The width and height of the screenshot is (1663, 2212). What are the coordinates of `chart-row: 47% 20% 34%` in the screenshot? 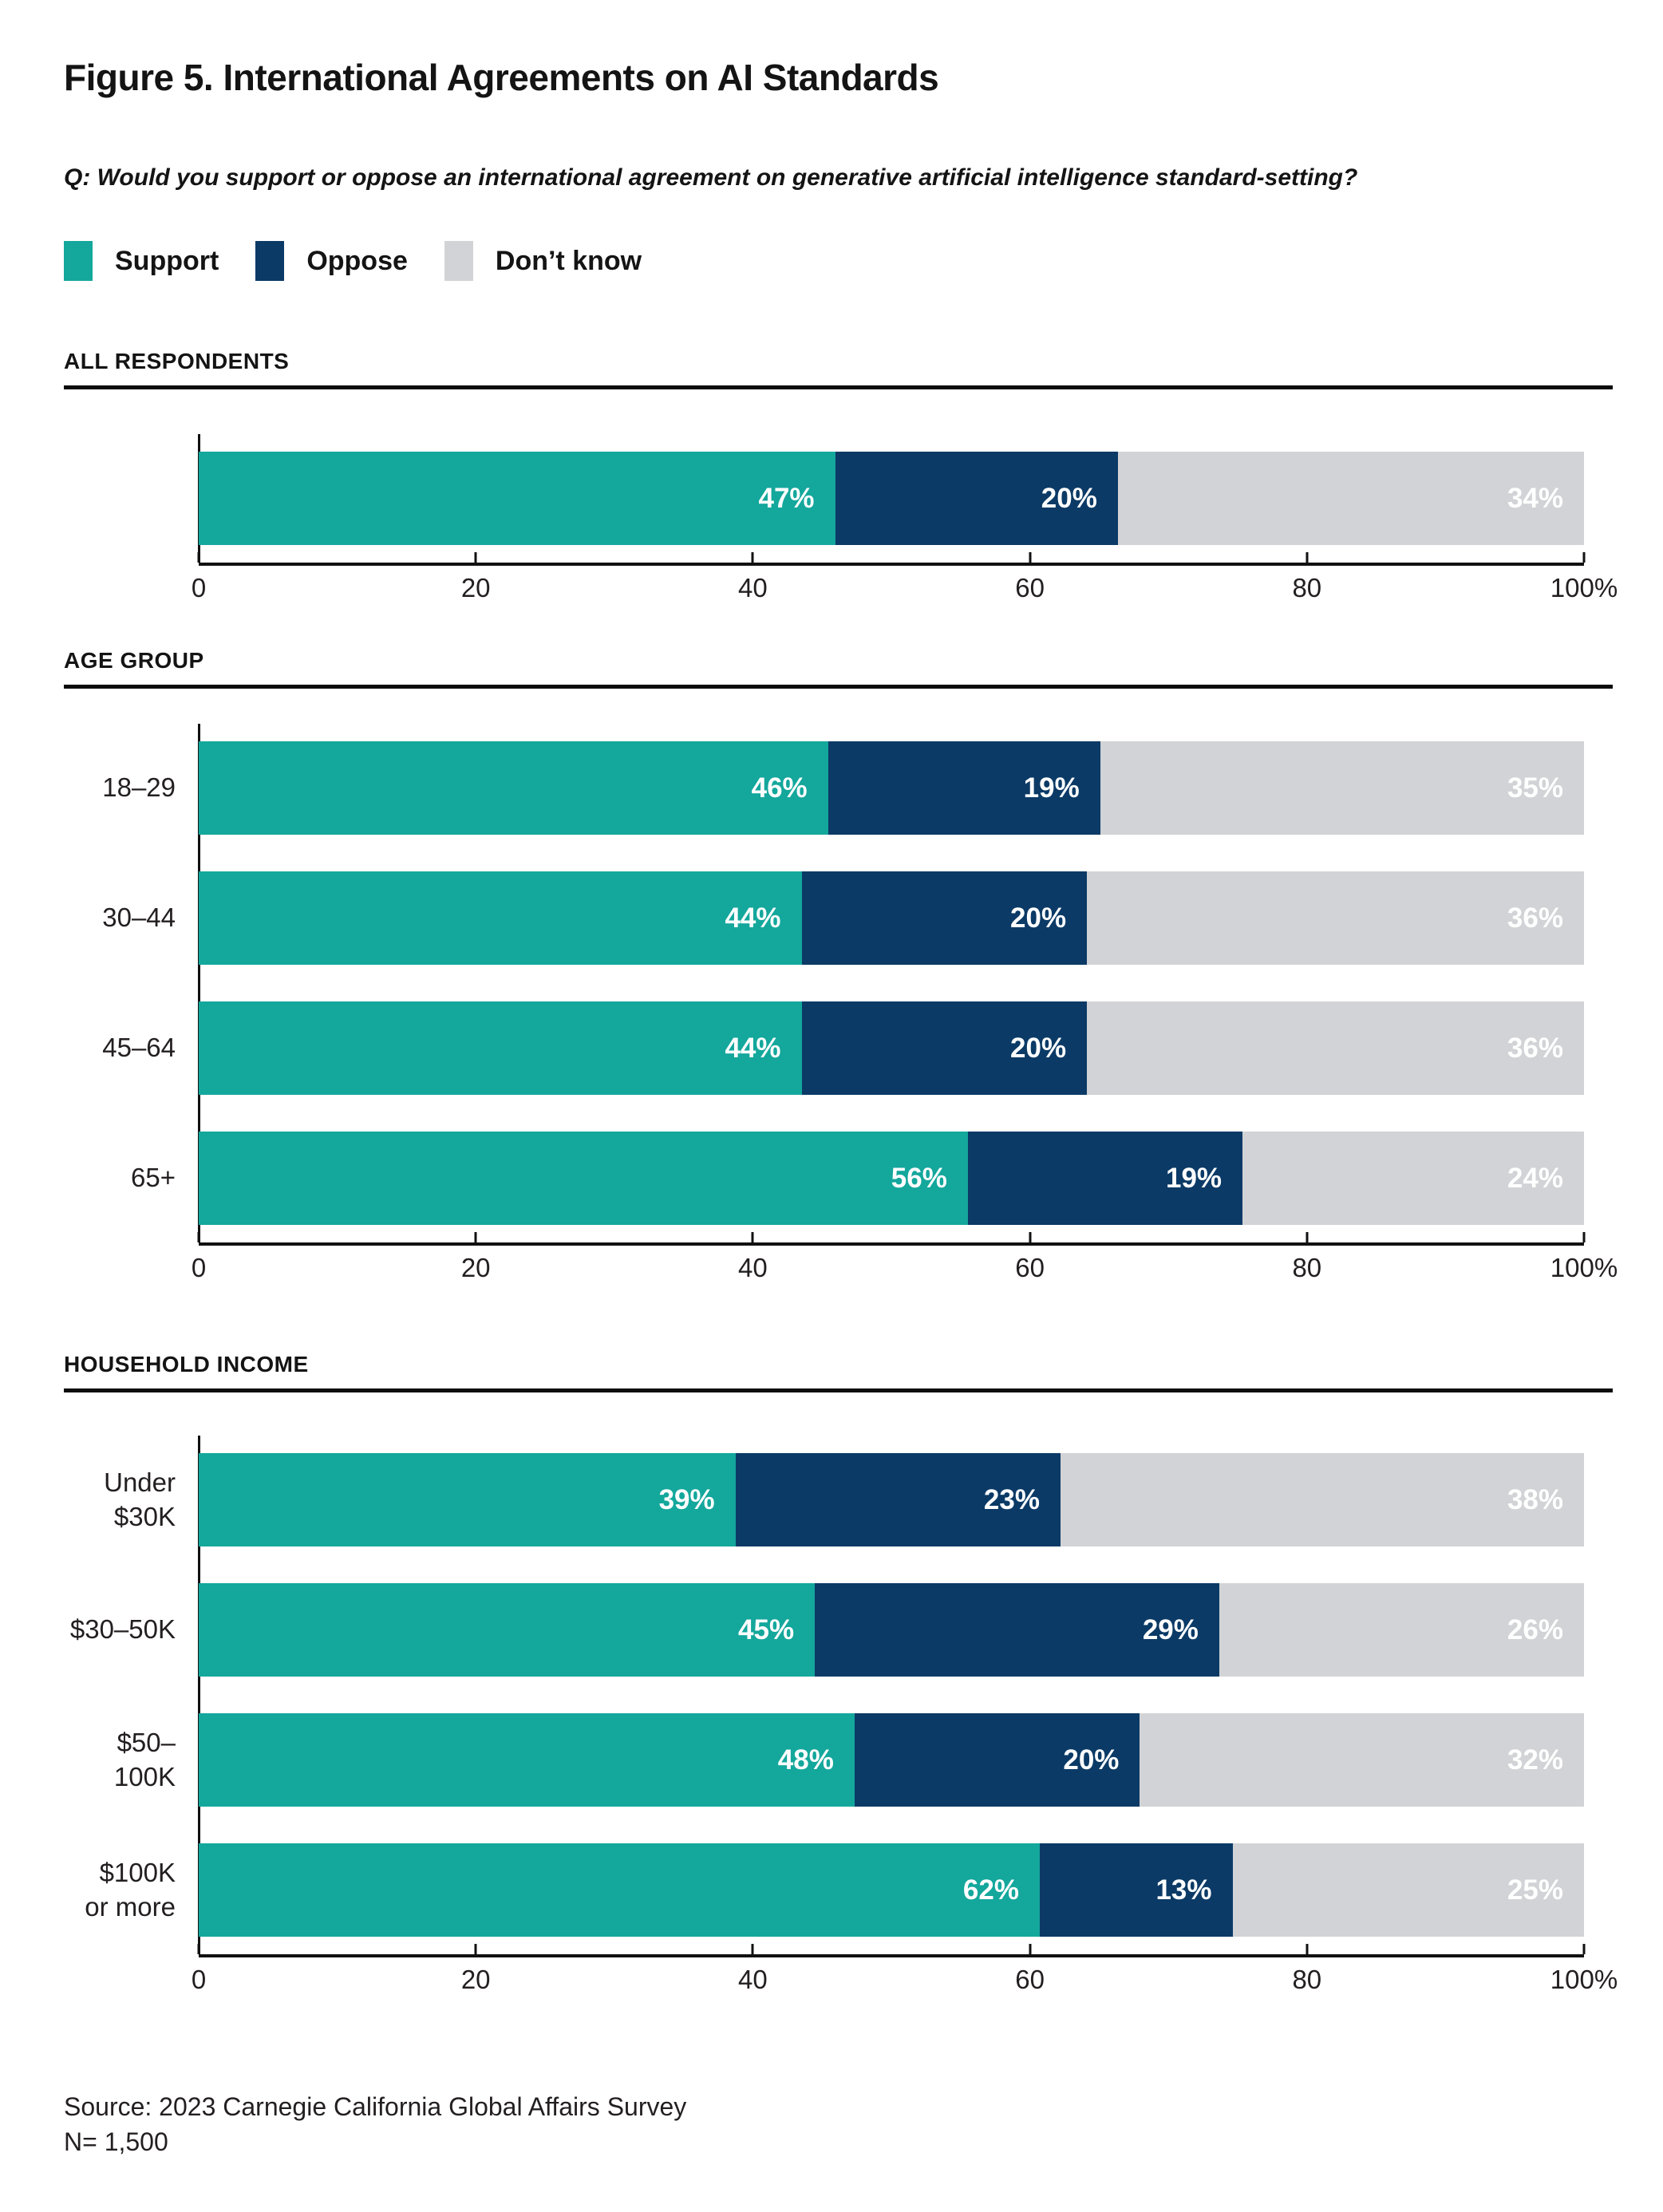 It's located at (824, 498).